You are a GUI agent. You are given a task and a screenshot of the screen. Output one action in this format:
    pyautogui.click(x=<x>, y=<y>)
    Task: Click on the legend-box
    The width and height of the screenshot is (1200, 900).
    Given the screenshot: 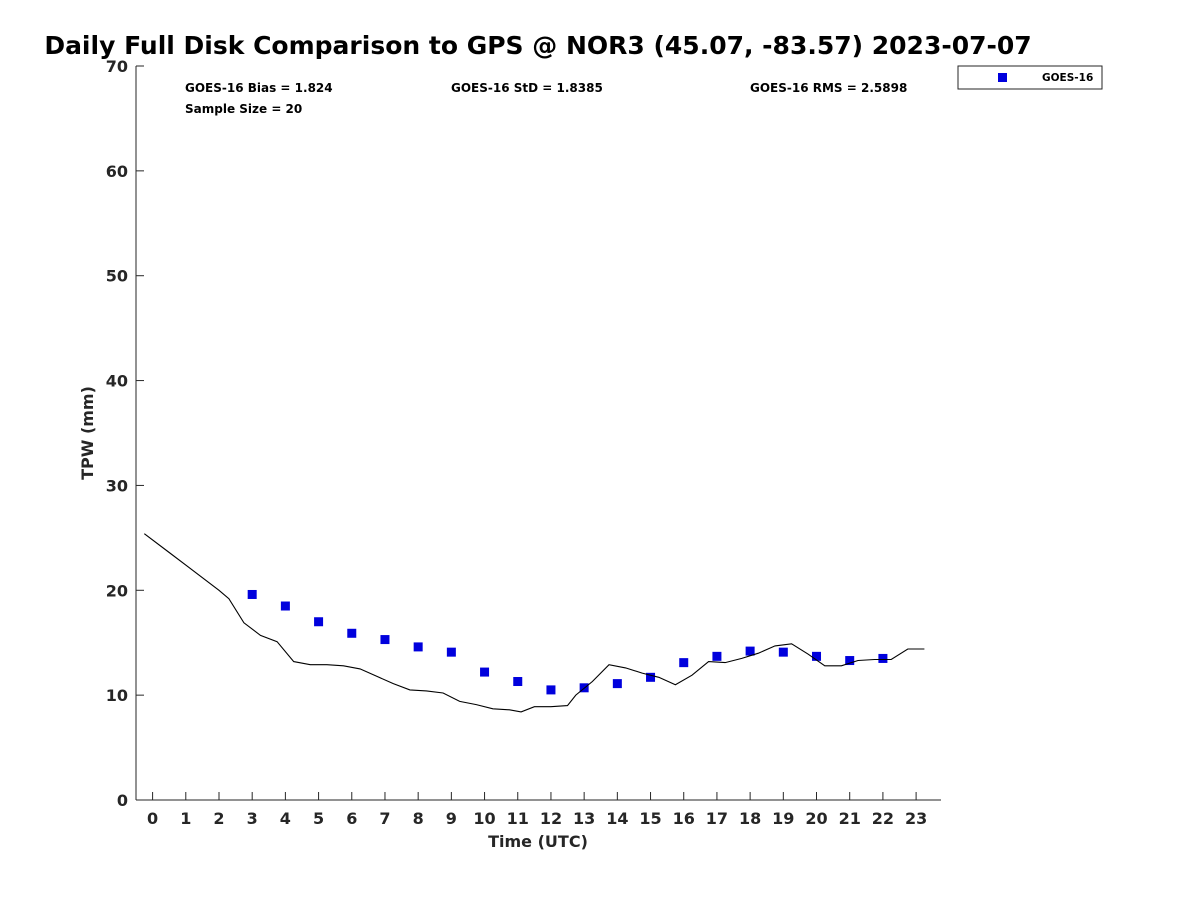 What is the action you would take?
    pyautogui.click(x=1030, y=77)
    